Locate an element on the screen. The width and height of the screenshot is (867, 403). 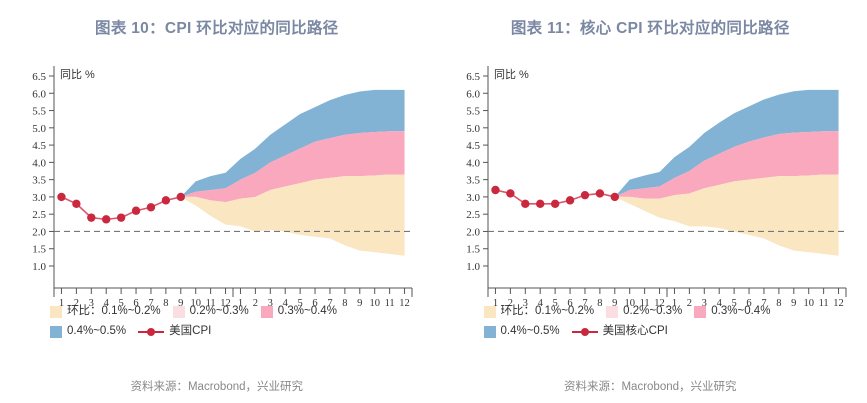
legend-item: 美国核心CPI is located at coordinates (619, 332).